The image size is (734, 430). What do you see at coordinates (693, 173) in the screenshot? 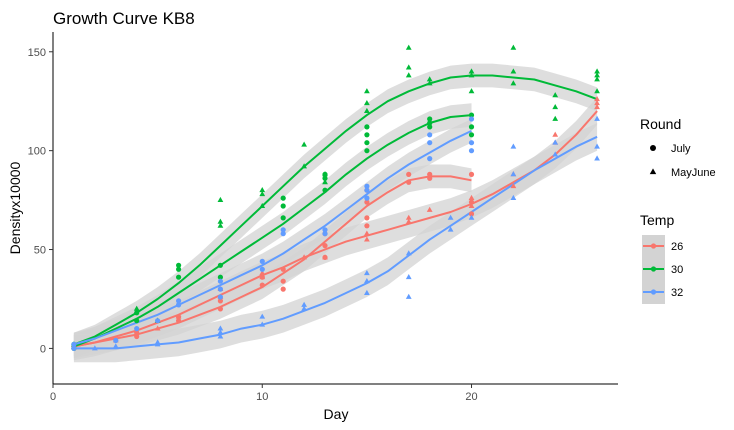
I see `legend-label-mayjune: MayJune` at bounding box center [693, 173].